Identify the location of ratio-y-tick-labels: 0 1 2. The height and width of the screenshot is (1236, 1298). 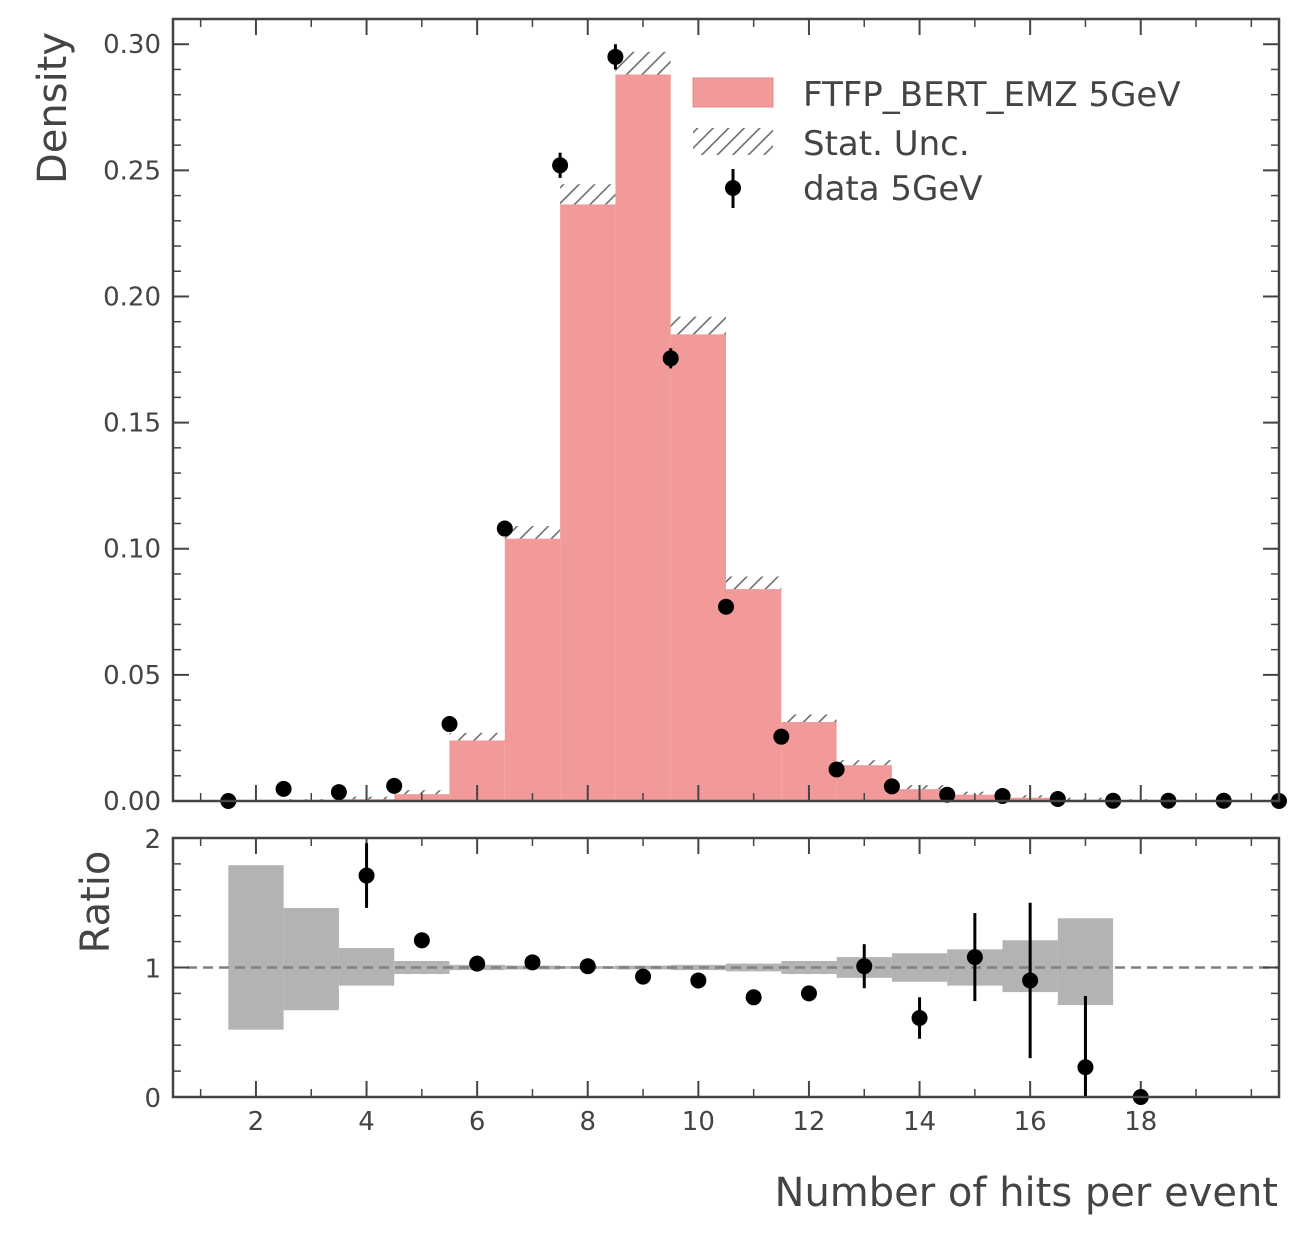
(152, 969).